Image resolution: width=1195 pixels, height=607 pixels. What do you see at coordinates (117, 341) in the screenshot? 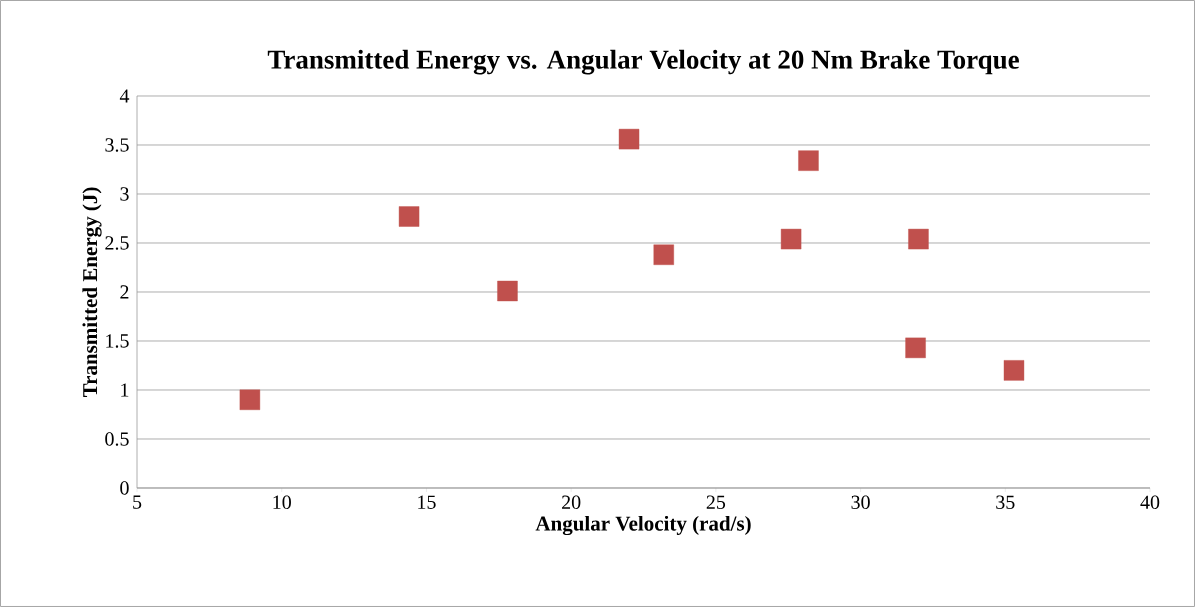
I see `y-tick-label: 1.5` at bounding box center [117, 341].